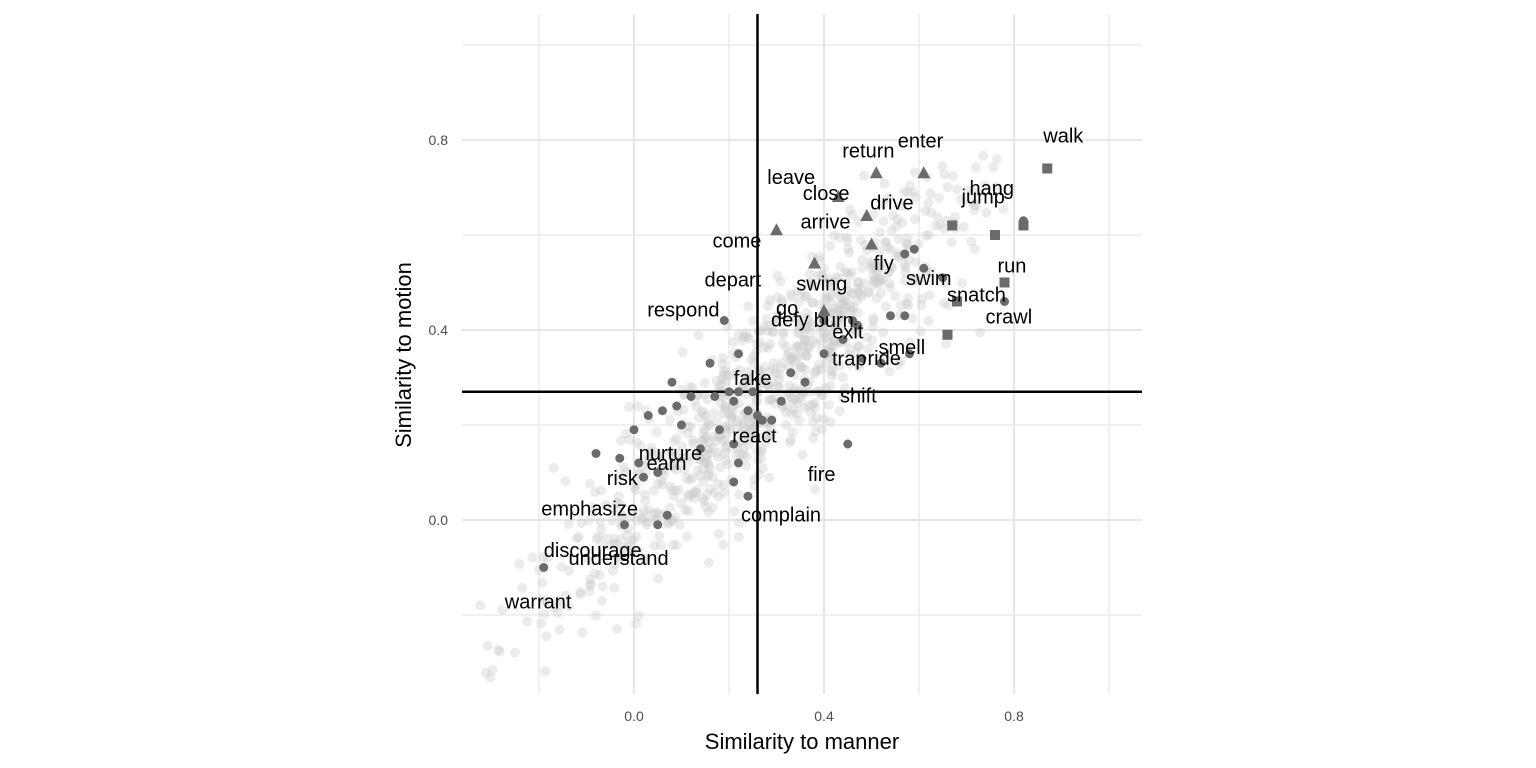  Describe the element at coordinates (921, 141) in the screenshot. I see `label-enter: enter` at that location.